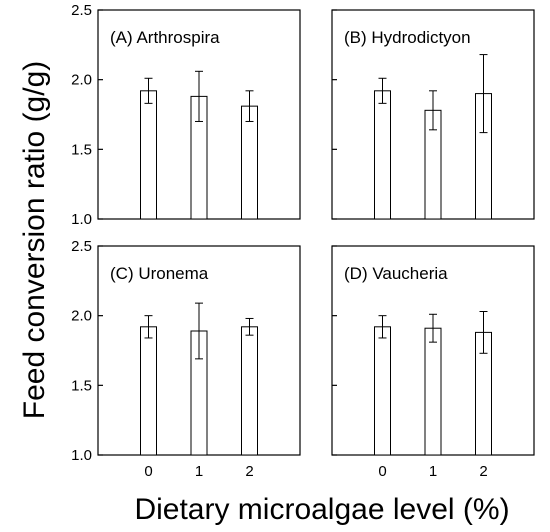 This screenshot has width=550, height=532. I want to click on panel-title: (A) Arthrospira, so click(165, 37).